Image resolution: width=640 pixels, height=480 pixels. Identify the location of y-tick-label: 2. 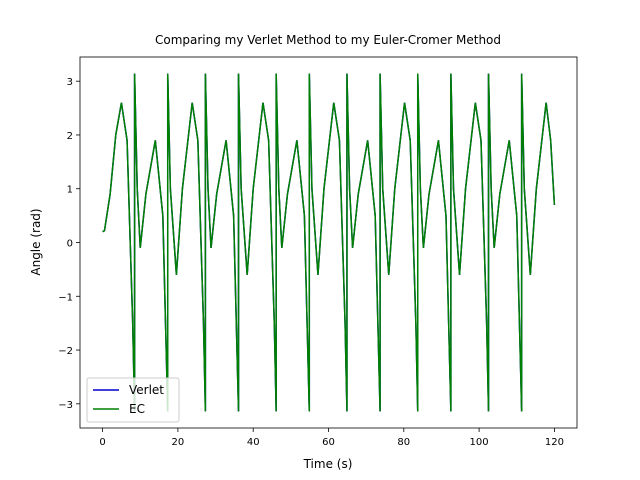
(70, 136).